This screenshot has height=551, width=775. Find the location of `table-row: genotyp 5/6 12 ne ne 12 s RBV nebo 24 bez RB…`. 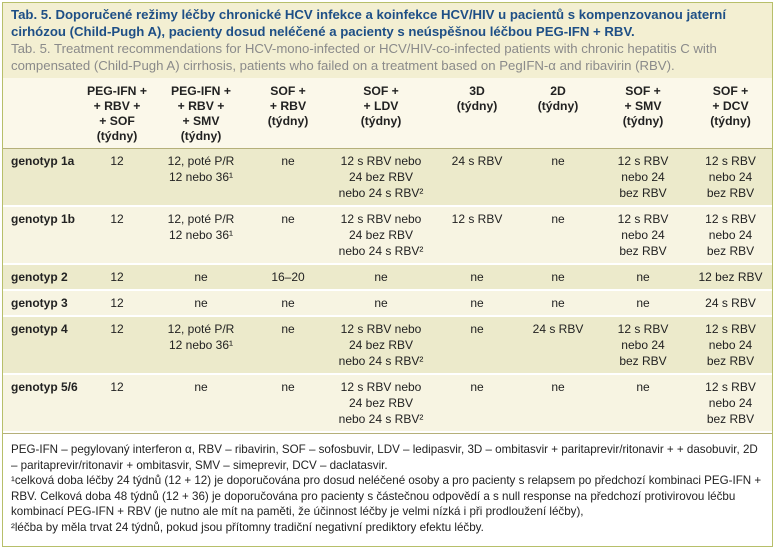

table-row: genotyp 5/6 12 ne ne 12 s RBV nebo 24 bez RB… is located at coordinates (387, 403).